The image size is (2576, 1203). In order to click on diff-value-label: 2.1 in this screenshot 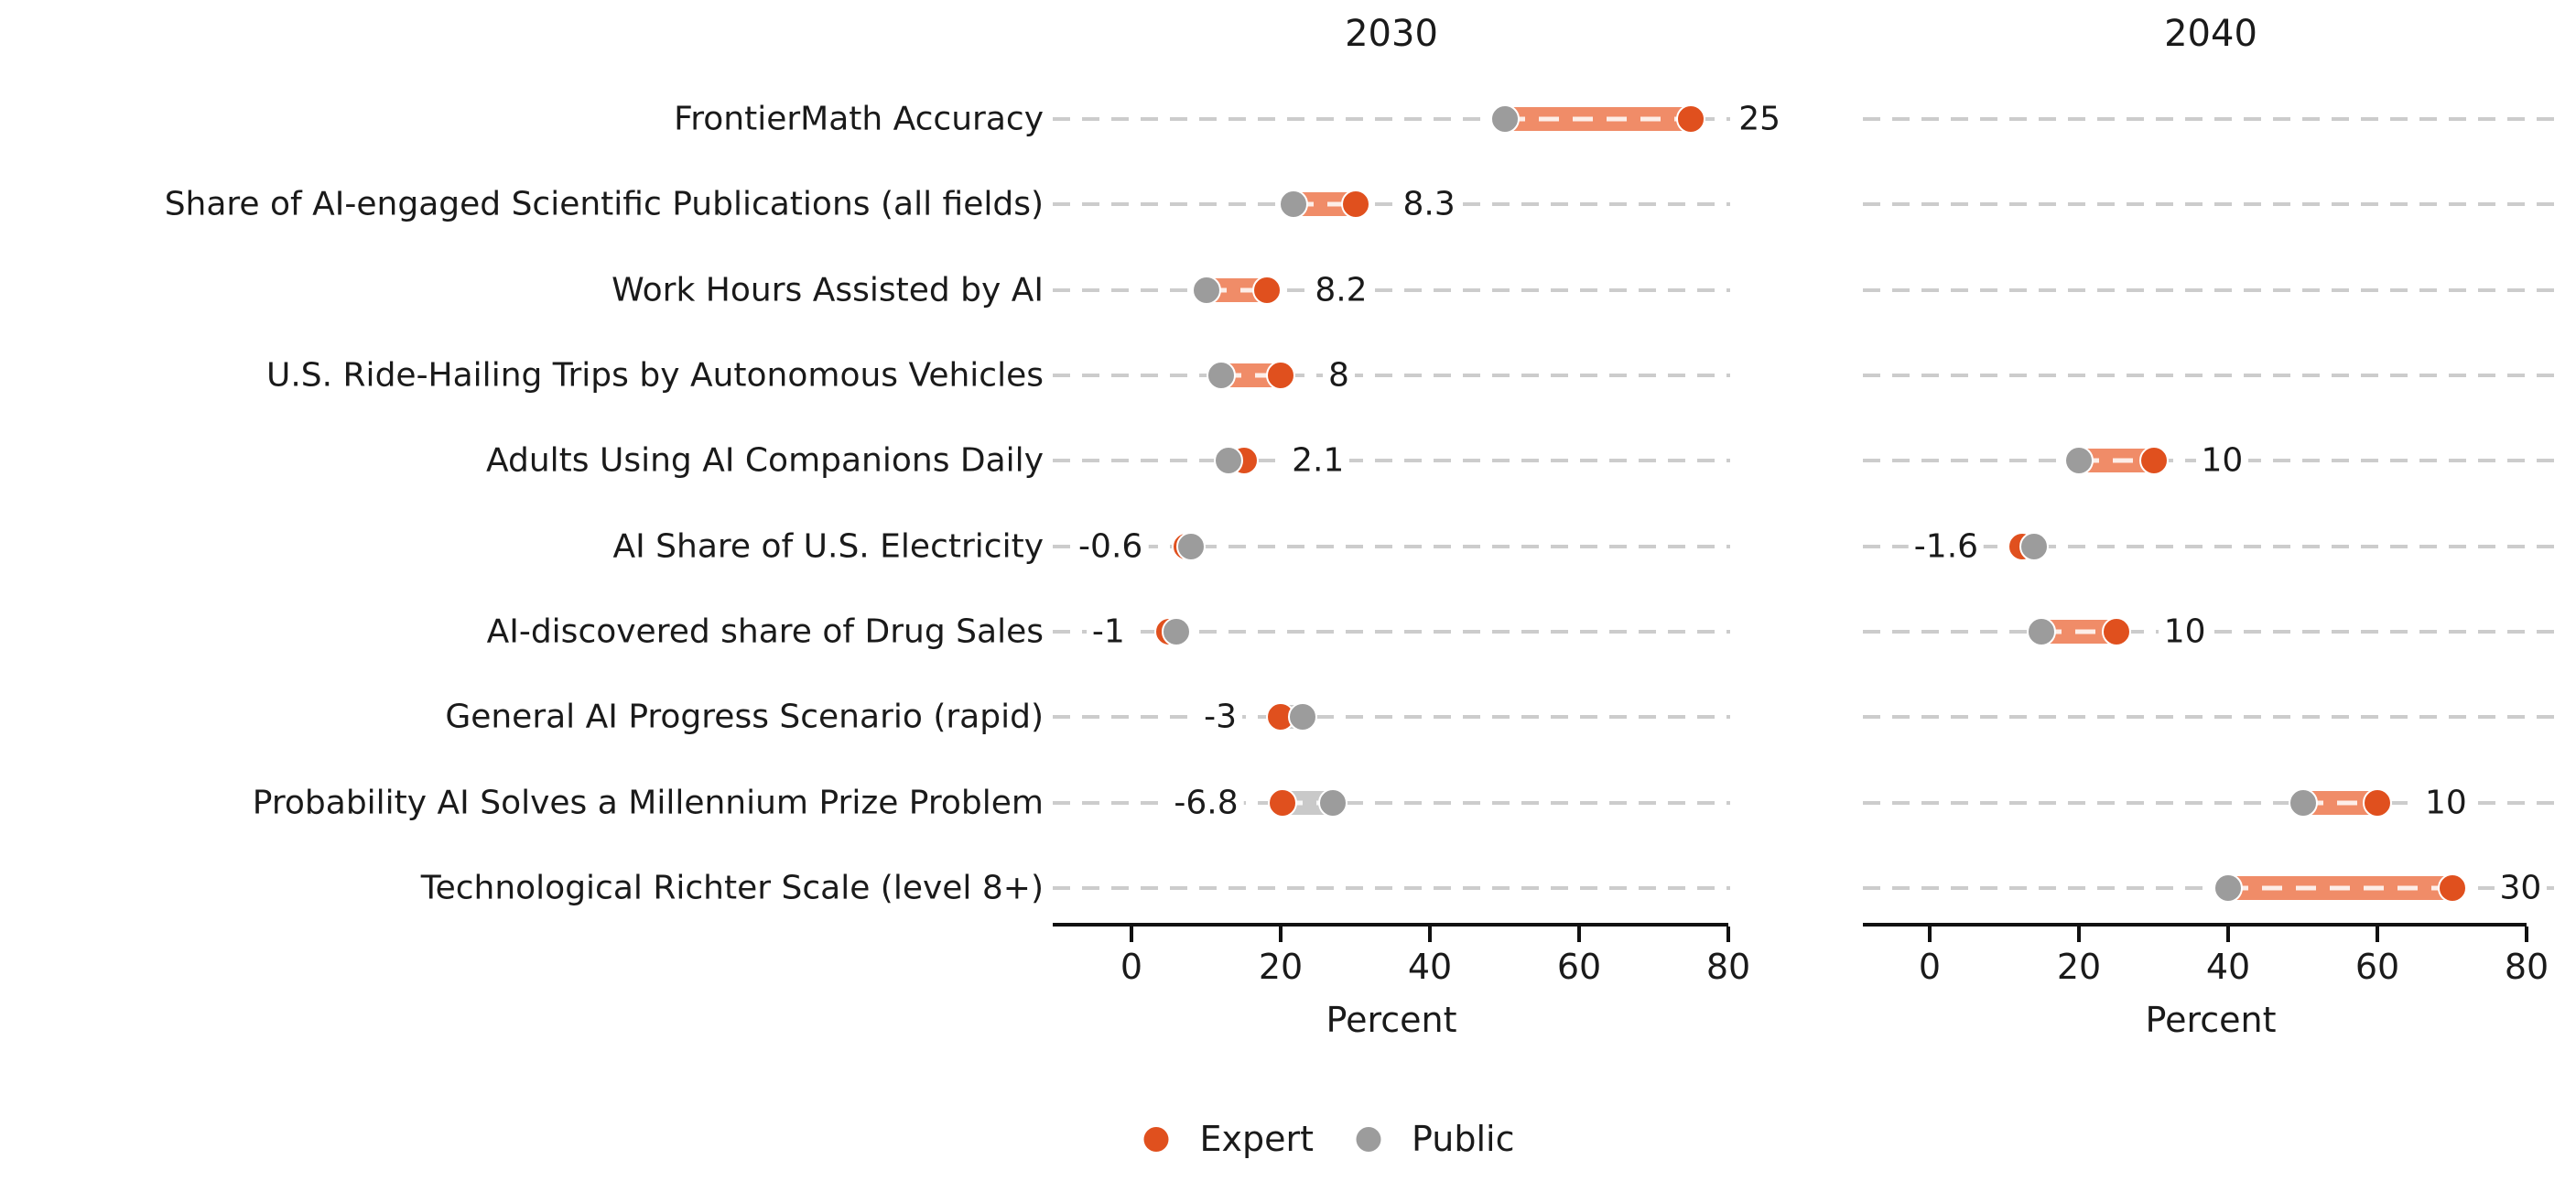, I will do `click(1318, 460)`.